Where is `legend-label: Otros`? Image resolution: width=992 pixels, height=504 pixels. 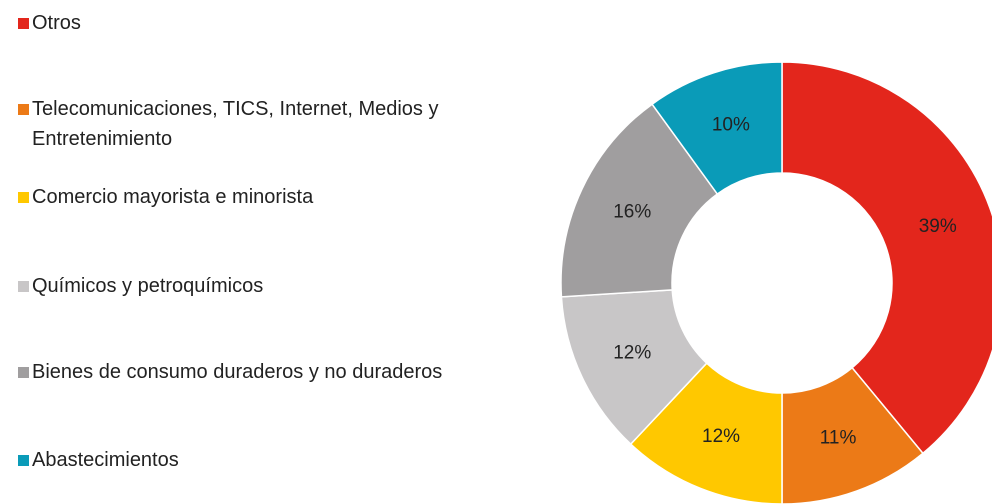
legend-label: Otros is located at coordinates (56, 23).